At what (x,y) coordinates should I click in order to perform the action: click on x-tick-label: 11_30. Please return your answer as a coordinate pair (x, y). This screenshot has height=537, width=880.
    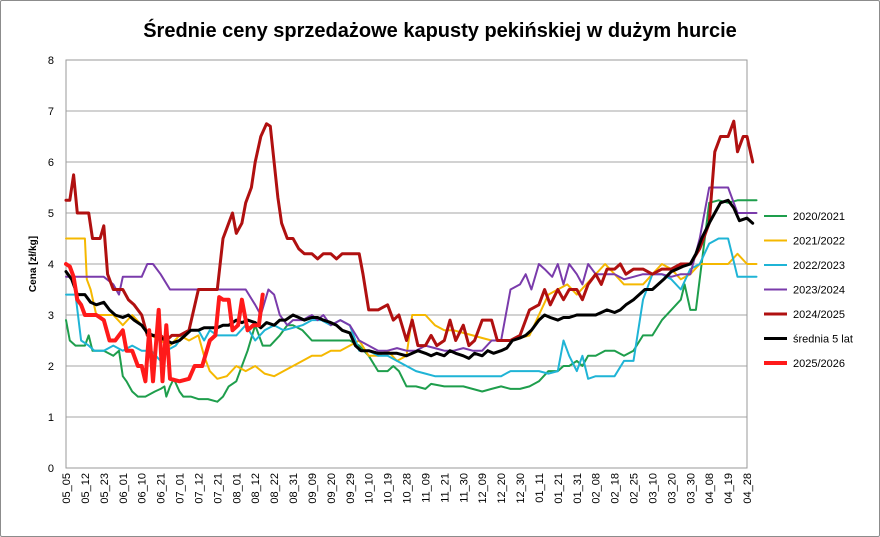
    Looking at the image, I should click on (464, 488).